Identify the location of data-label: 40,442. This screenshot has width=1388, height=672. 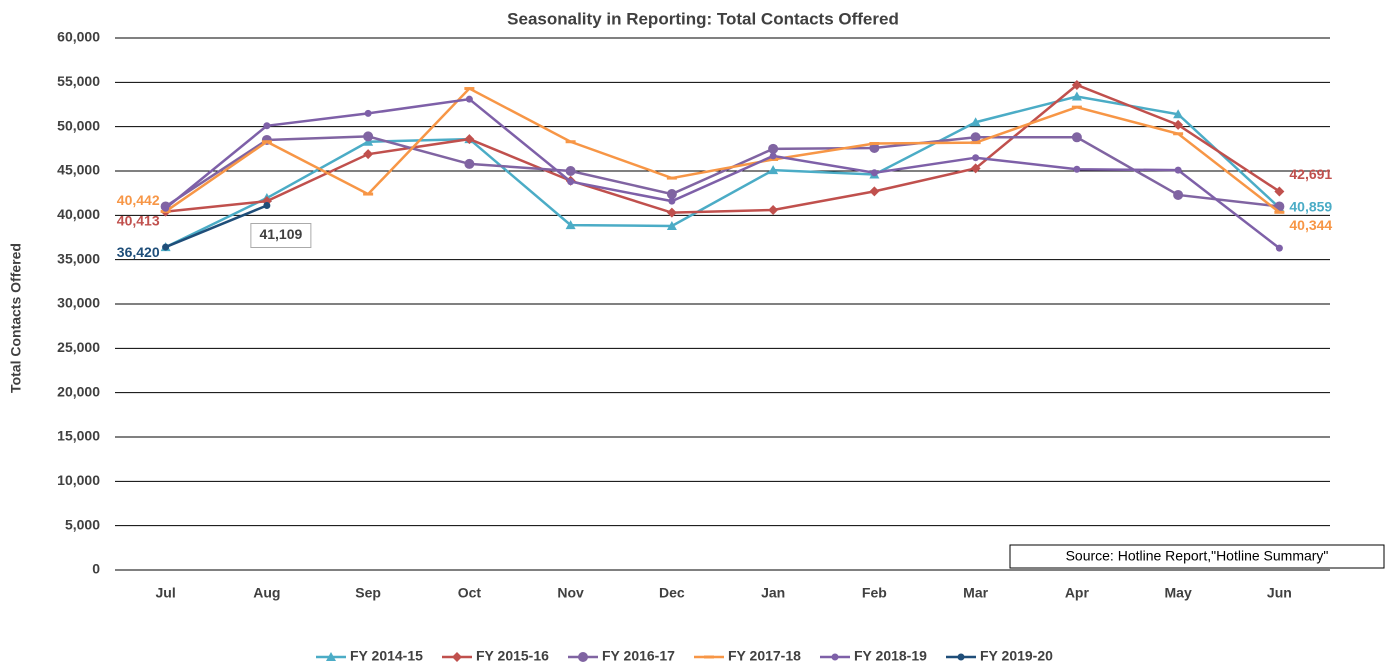
(138, 200).